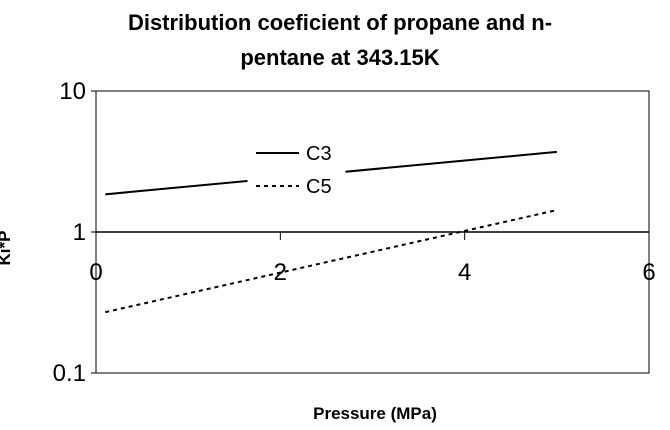 The image size is (670, 430). I want to click on y-tick-label-0: 0.1, so click(69, 373).